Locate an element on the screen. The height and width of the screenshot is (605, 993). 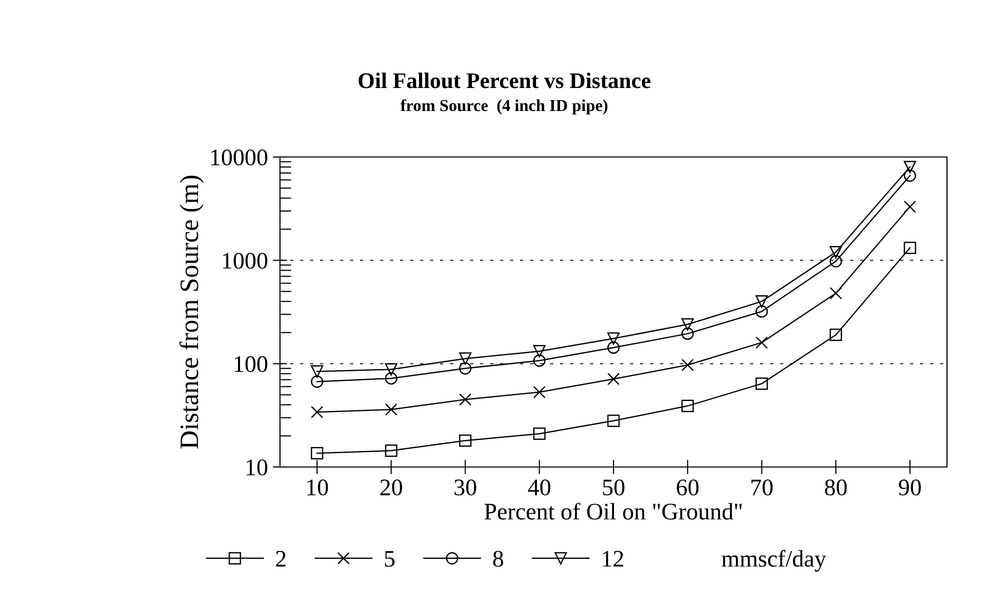
y-tick-label: 10000 is located at coordinates (239, 157).